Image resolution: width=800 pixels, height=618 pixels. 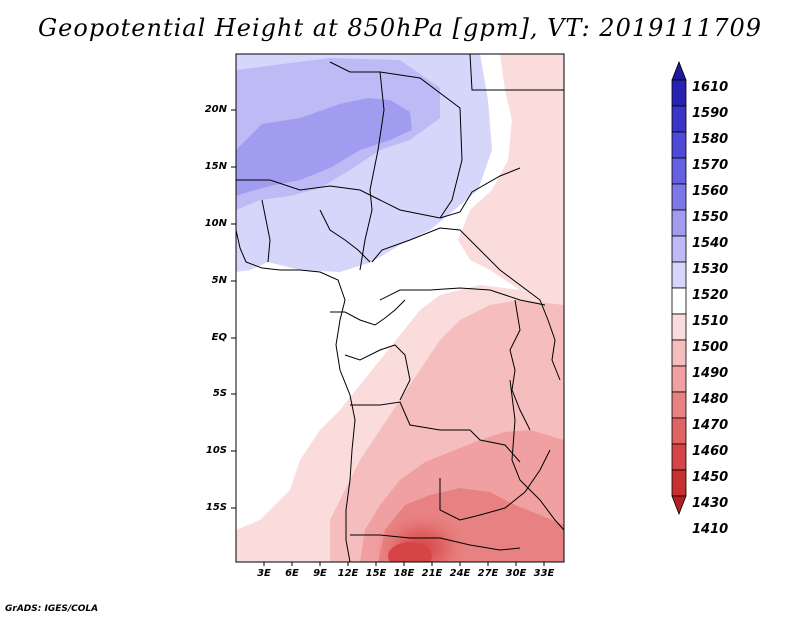 I want to click on colorbar-arrow-top, so click(x=679, y=70).